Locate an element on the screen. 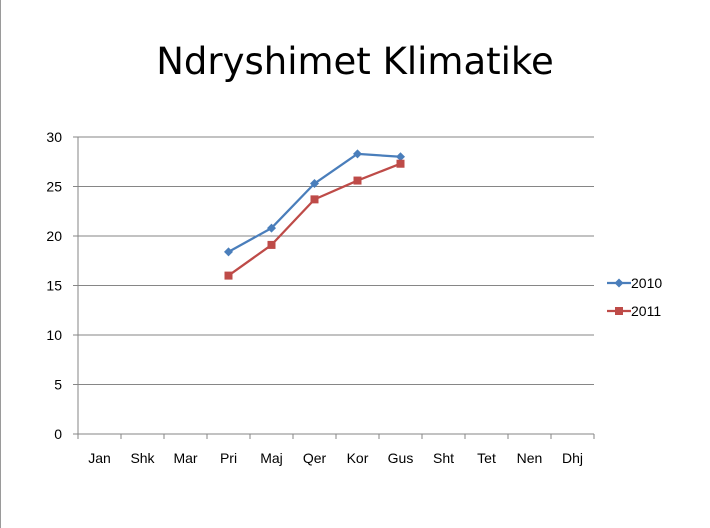 The height and width of the screenshot is (528, 710). y-tick-labels: 0 5 10 15 20 25 30 is located at coordinates (54, 285).